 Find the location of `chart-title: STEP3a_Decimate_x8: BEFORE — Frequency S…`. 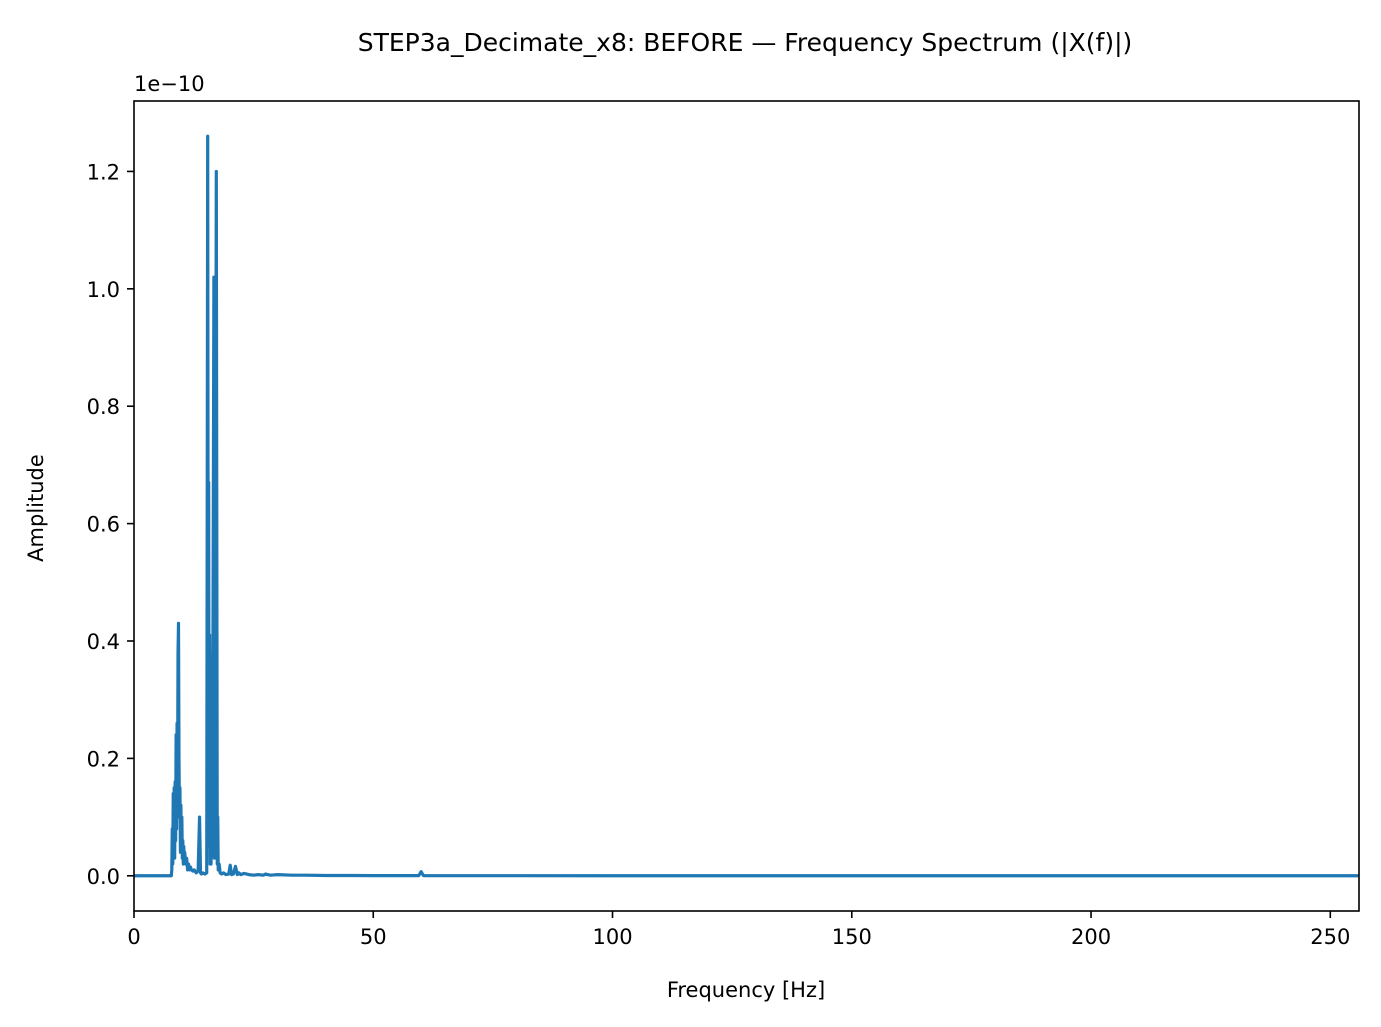

chart-title: STEP3a_Decimate_x8: BEFORE — Frequency S… is located at coordinates (745, 42).